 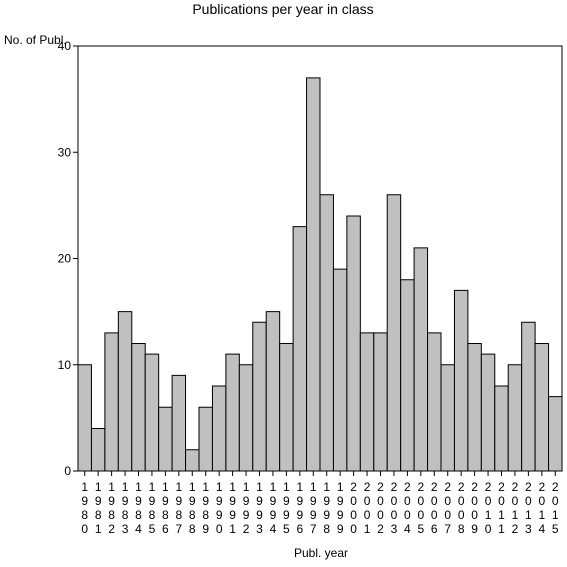 I want to click on y-axis-label: No. of Publ., so click(x=35, y=40).